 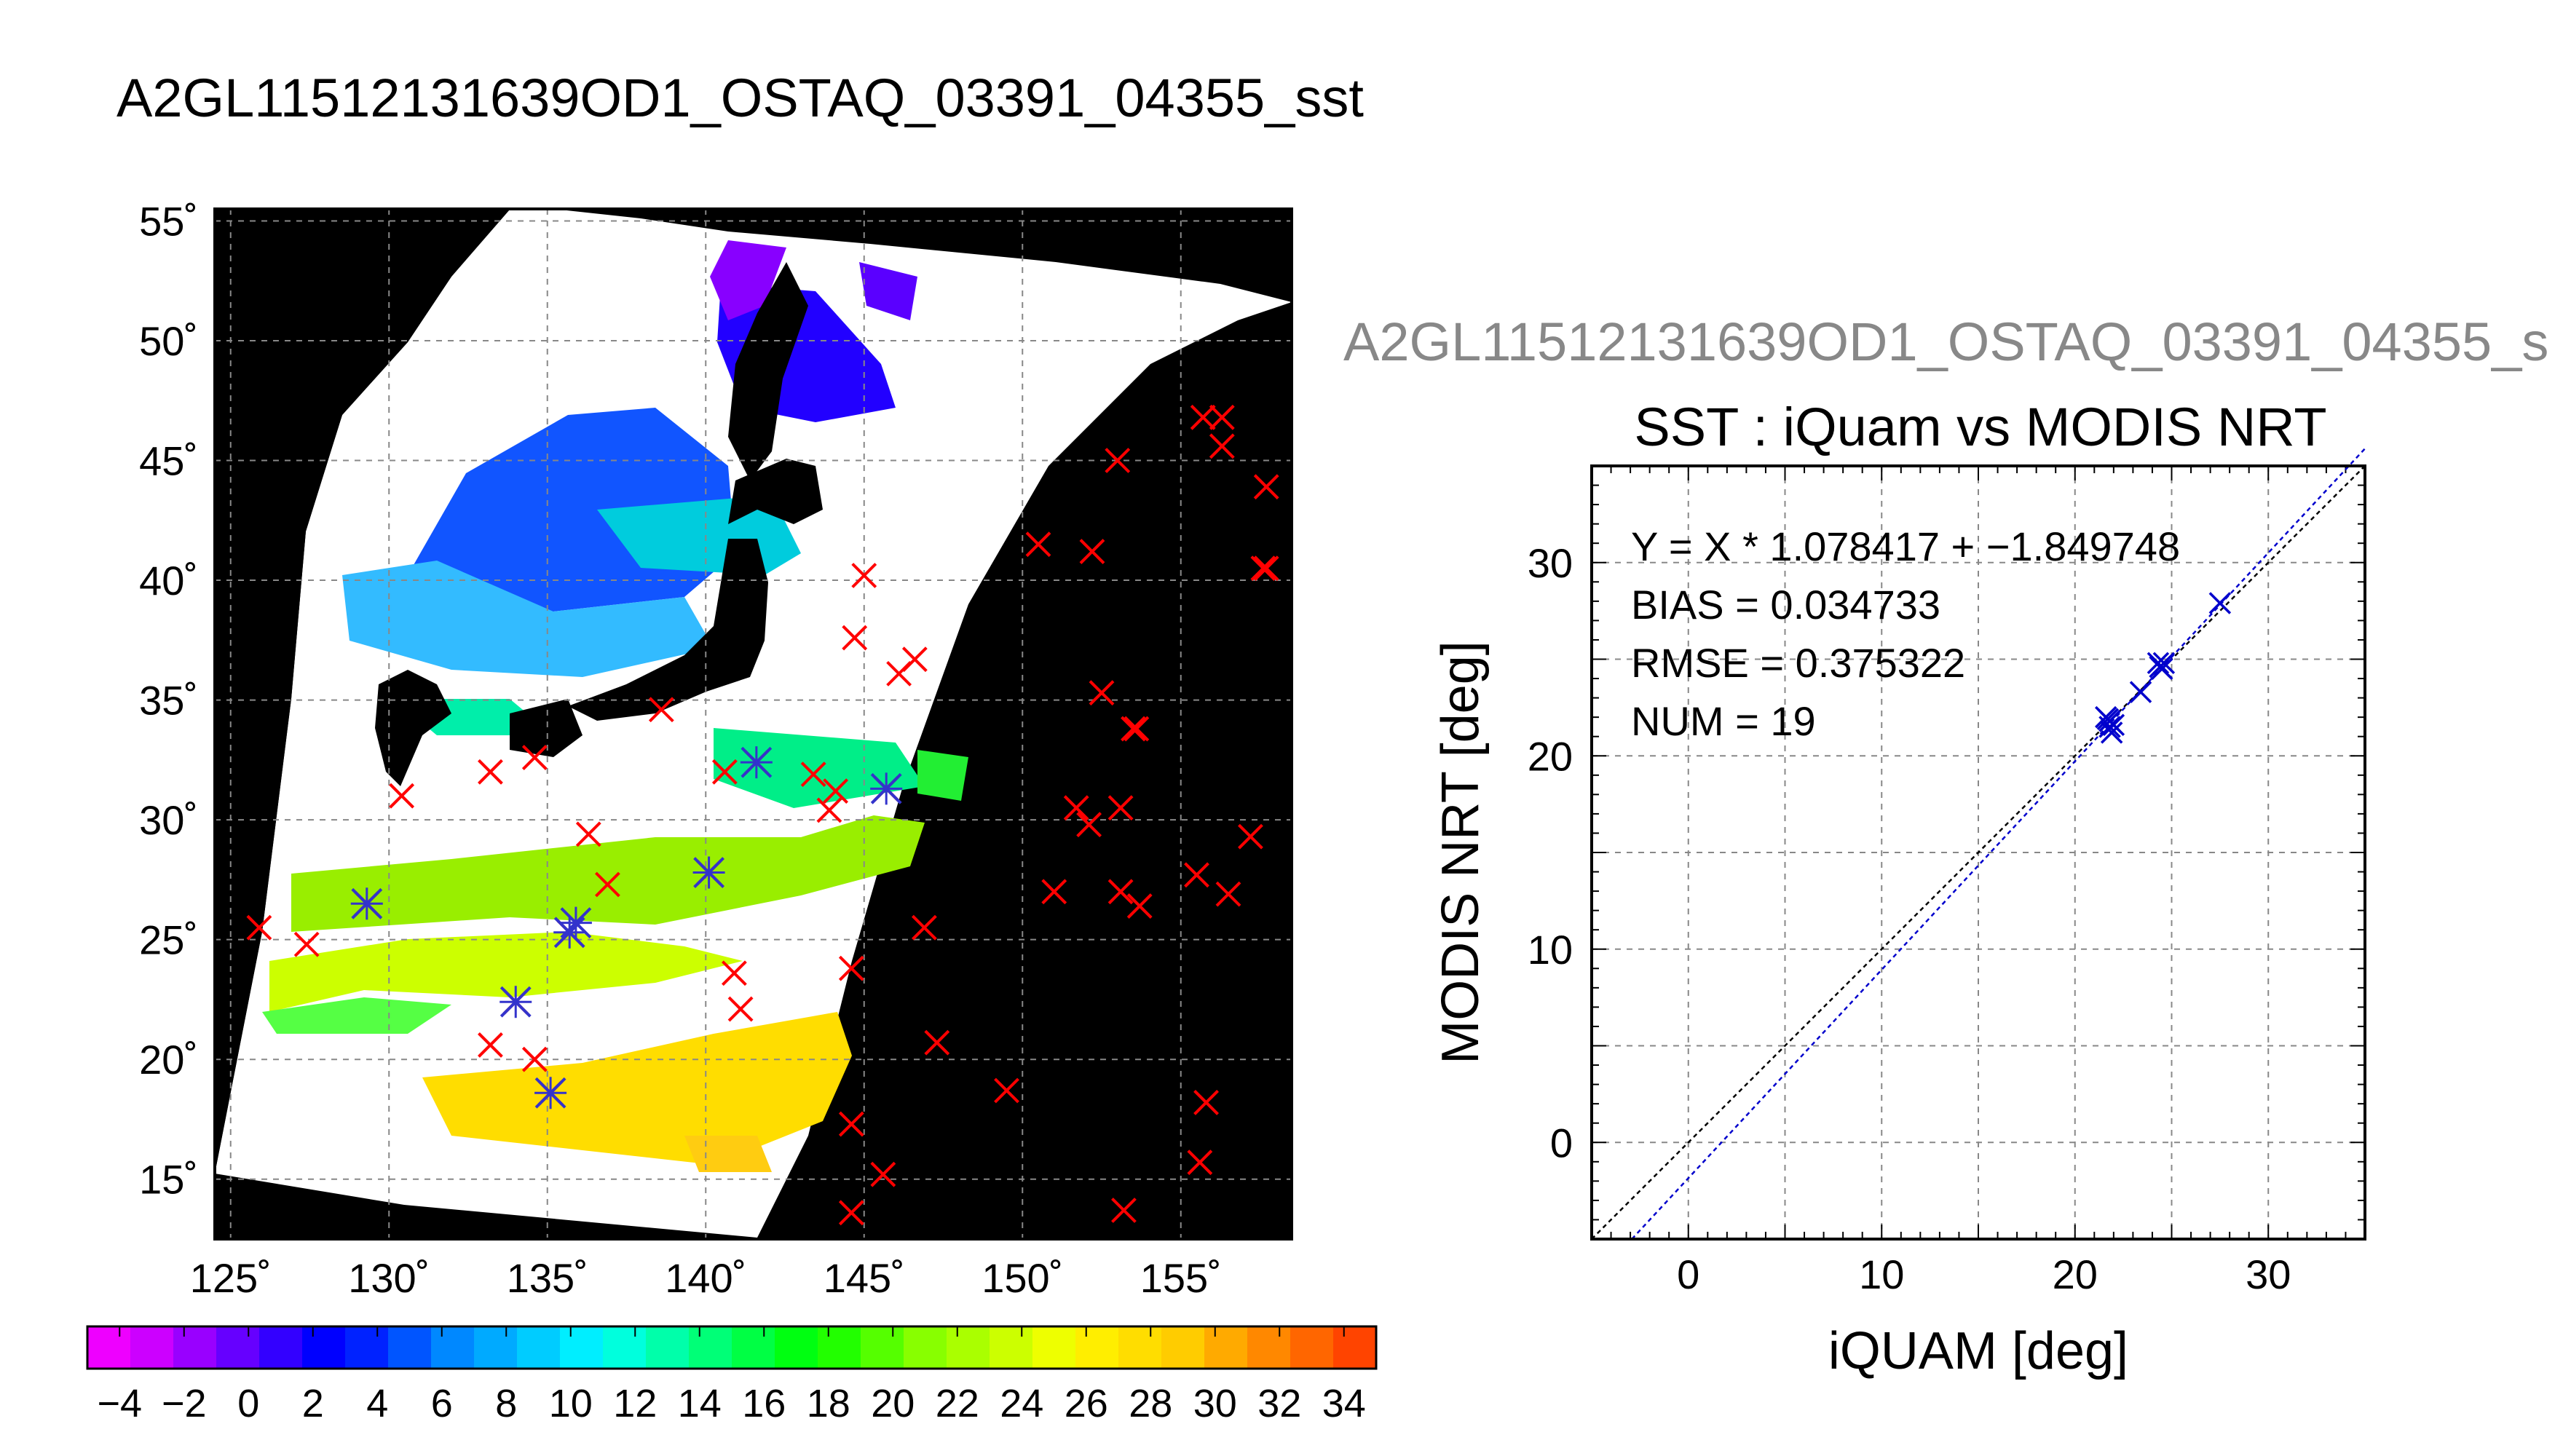 I want to click on scatter-y-tick-label: 30, so click(x=1550, y=563).